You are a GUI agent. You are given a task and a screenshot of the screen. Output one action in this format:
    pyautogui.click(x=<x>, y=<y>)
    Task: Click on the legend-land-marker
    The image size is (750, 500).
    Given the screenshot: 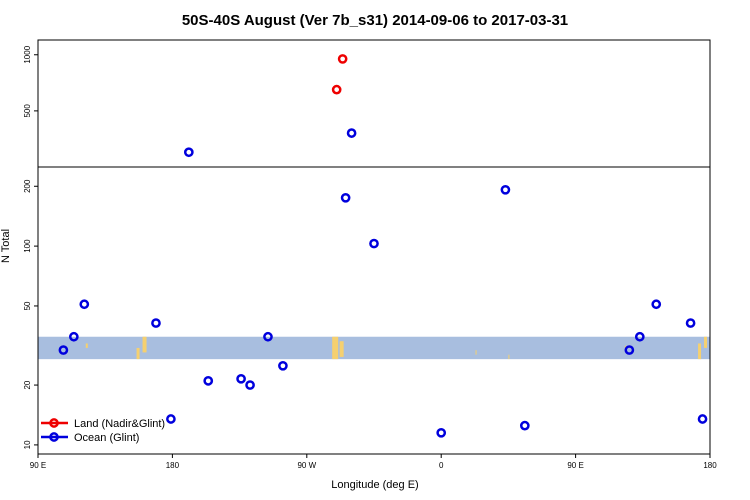 What is the action you would take?
    pyautogui.click(x=54, y=423)
    